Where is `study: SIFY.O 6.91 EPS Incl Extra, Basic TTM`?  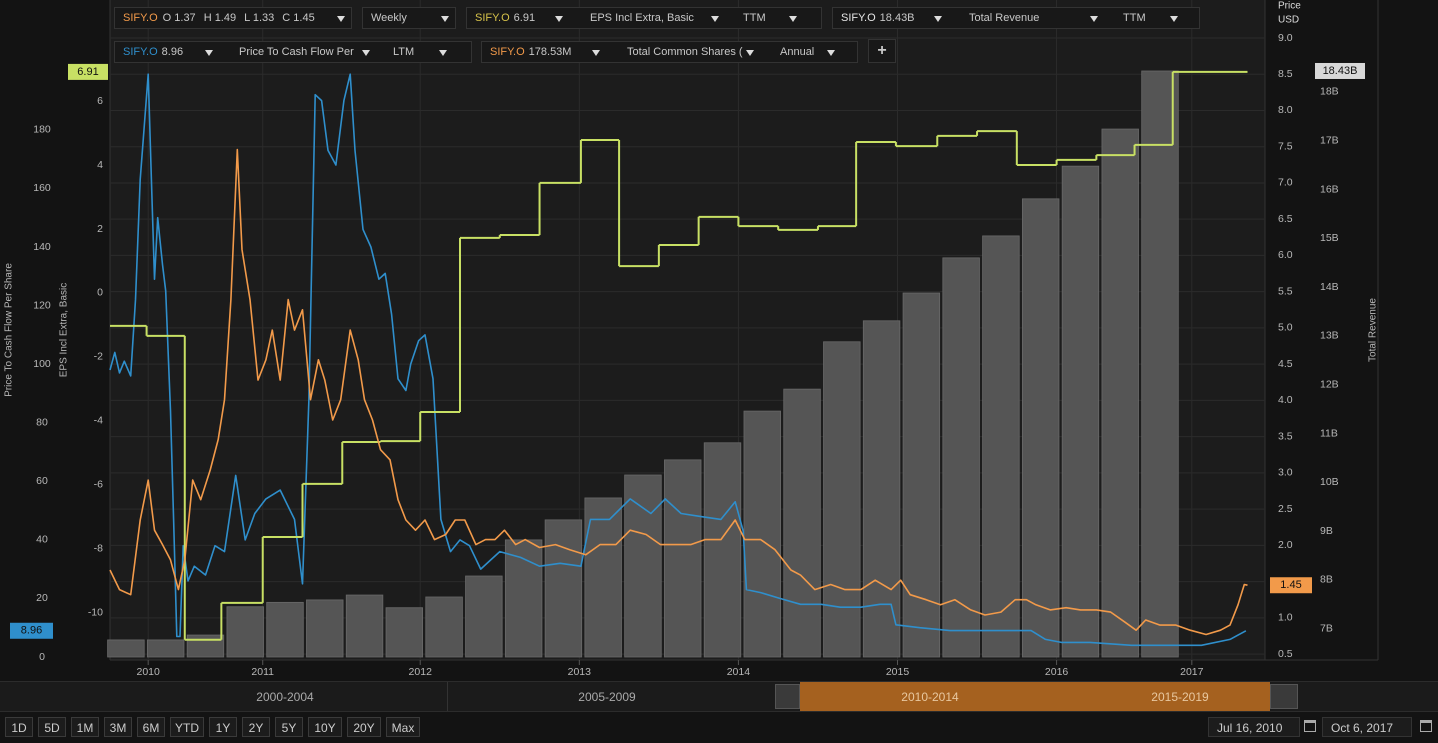
study: SIFY.O 6.91 EPS Incl Extra, Basic TTM is located at coordinates (644, 18).